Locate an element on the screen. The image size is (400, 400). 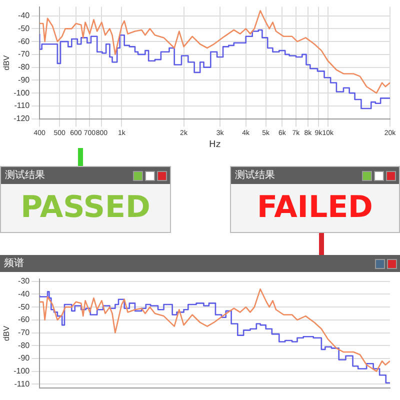
y-tick-label: -30 is located at coordinates (24, 281).